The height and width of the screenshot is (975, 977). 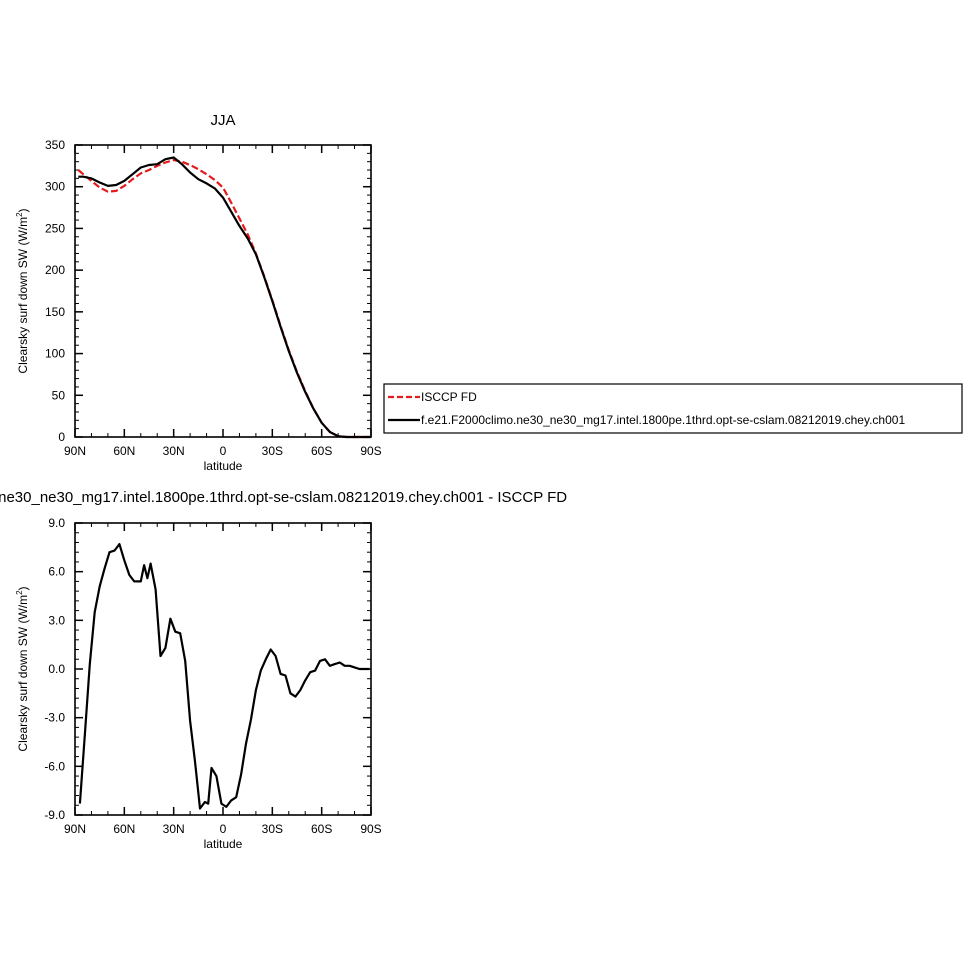 I want to click on y-tick-label: 200, so click(x=55, y=270).